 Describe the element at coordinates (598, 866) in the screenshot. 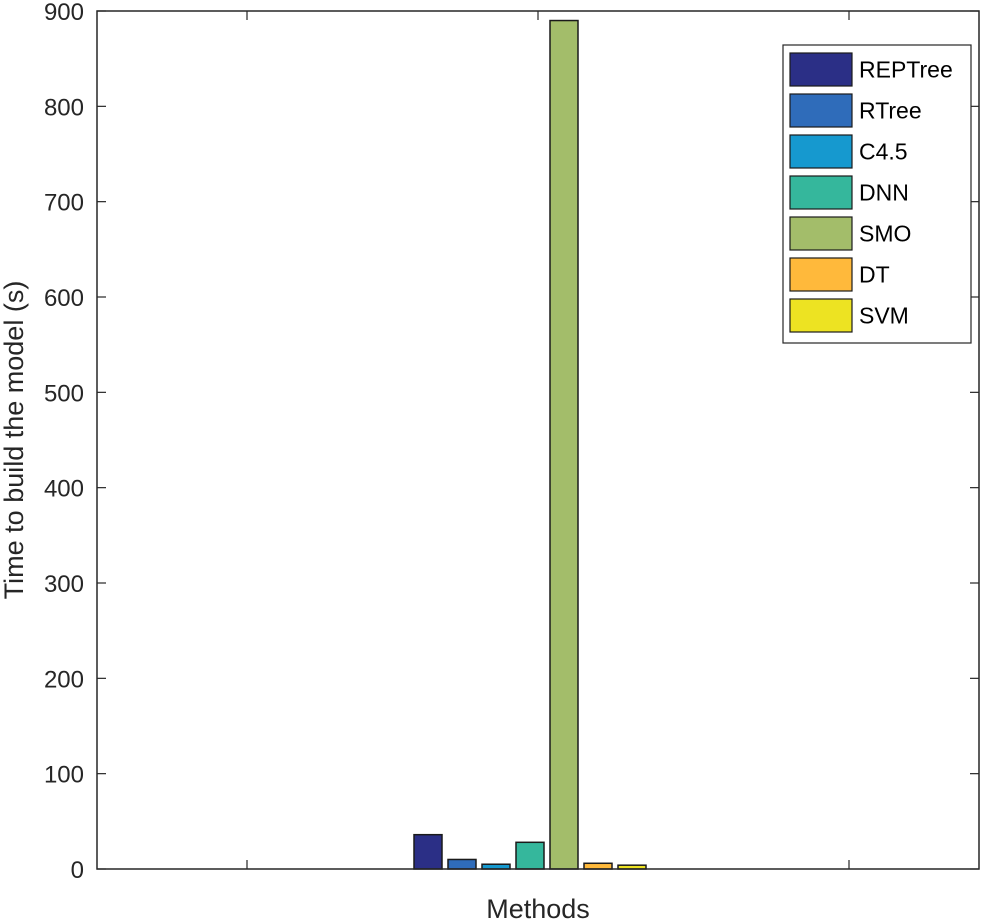

I see `bar-dt` at that location.